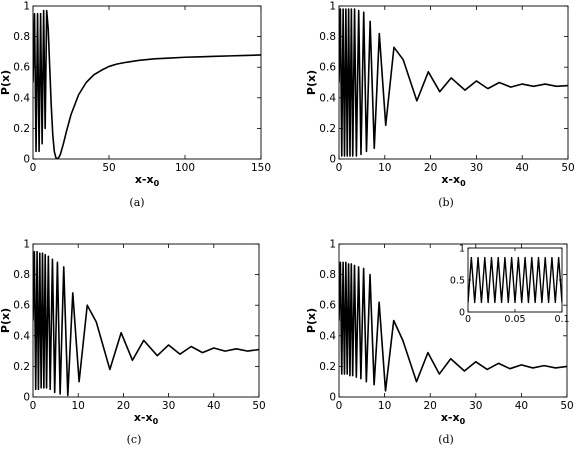  What do you see at coordinates (476, 168) in the screenshot?
I see `panel-b-xtick-label: 30` at bounding box center [476, 168].